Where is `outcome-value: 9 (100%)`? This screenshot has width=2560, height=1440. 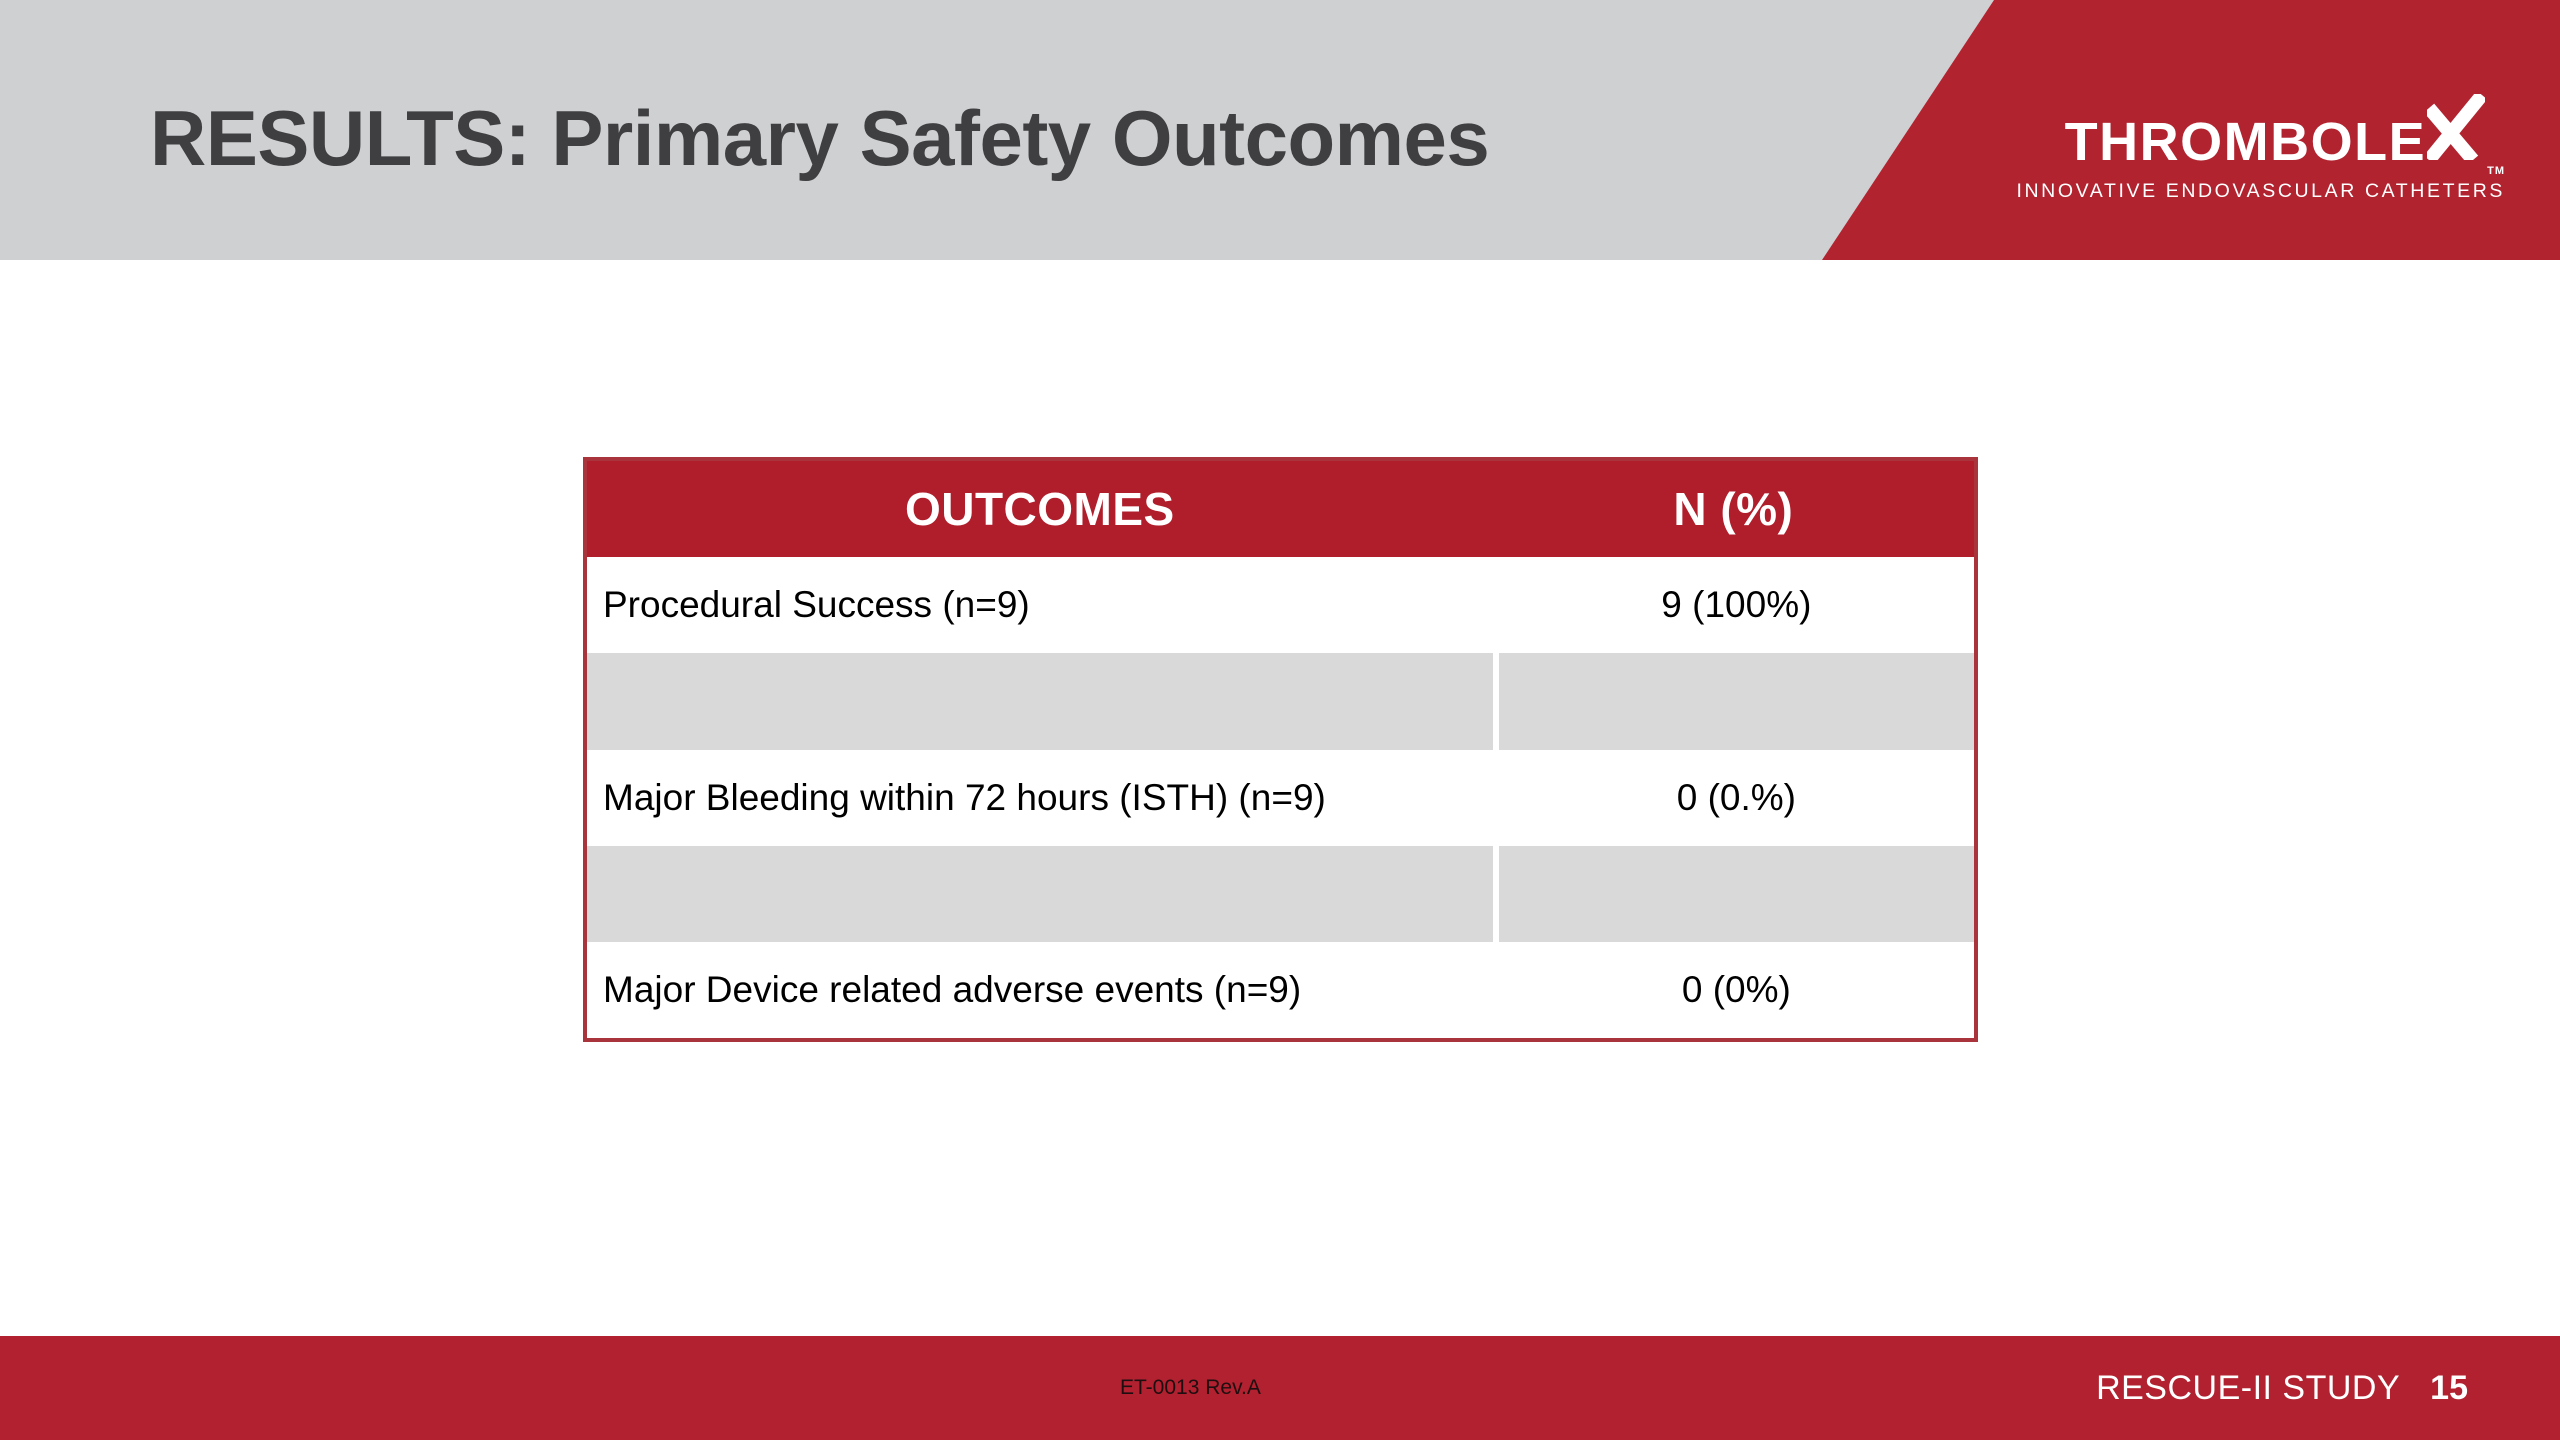 outcome-value: 9 (100%) is located at coordinates (1733, 605).